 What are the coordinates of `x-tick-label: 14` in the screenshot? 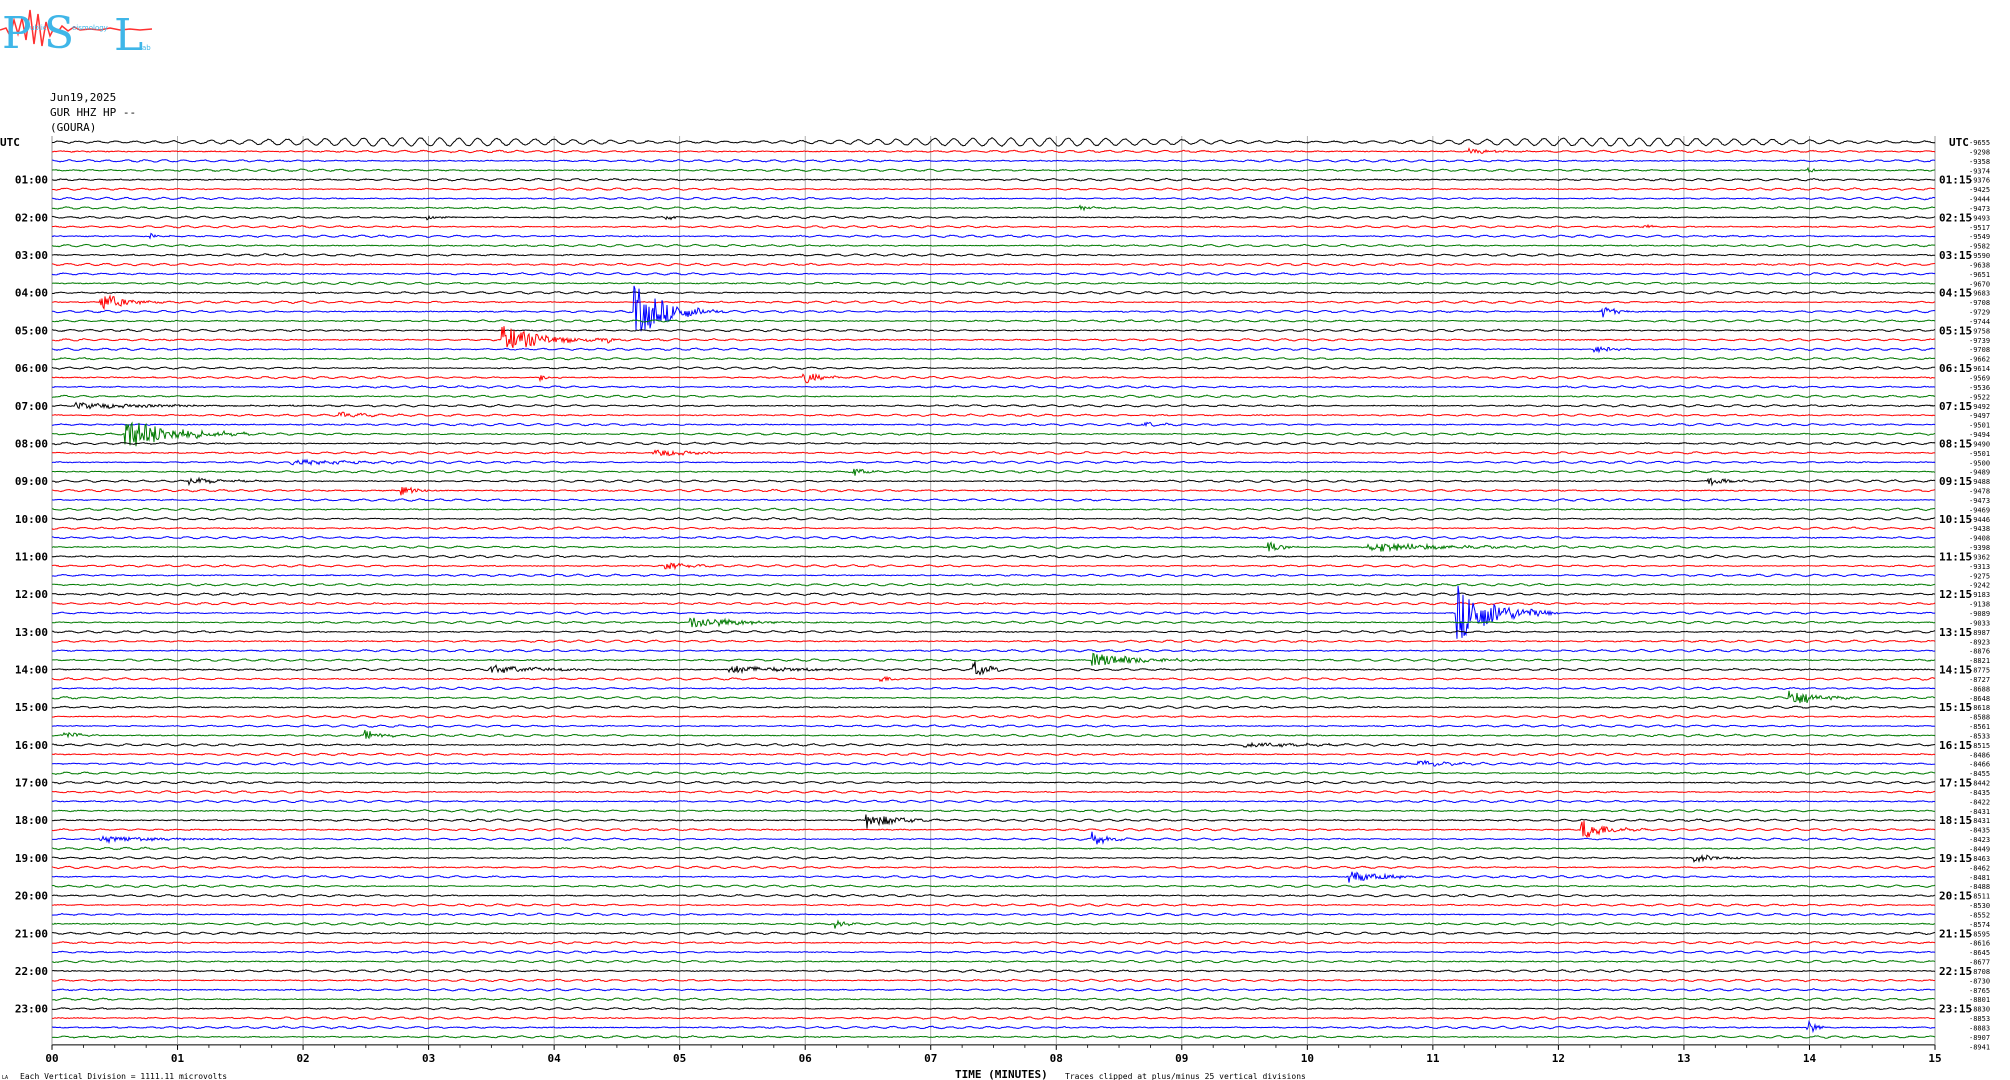 It's located at (1810, 1058).